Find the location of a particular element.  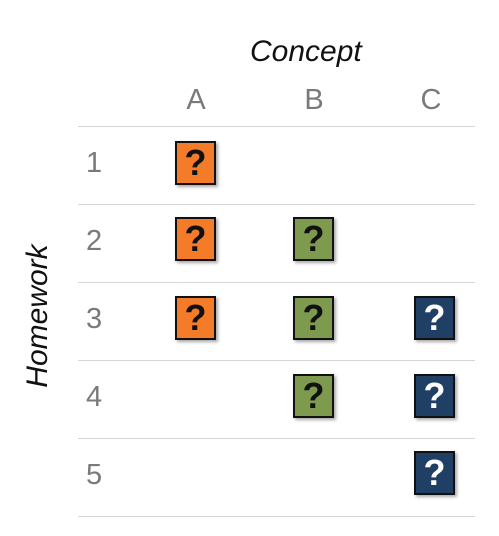

row-header-4: 4 is located at coordinates (94, 397).